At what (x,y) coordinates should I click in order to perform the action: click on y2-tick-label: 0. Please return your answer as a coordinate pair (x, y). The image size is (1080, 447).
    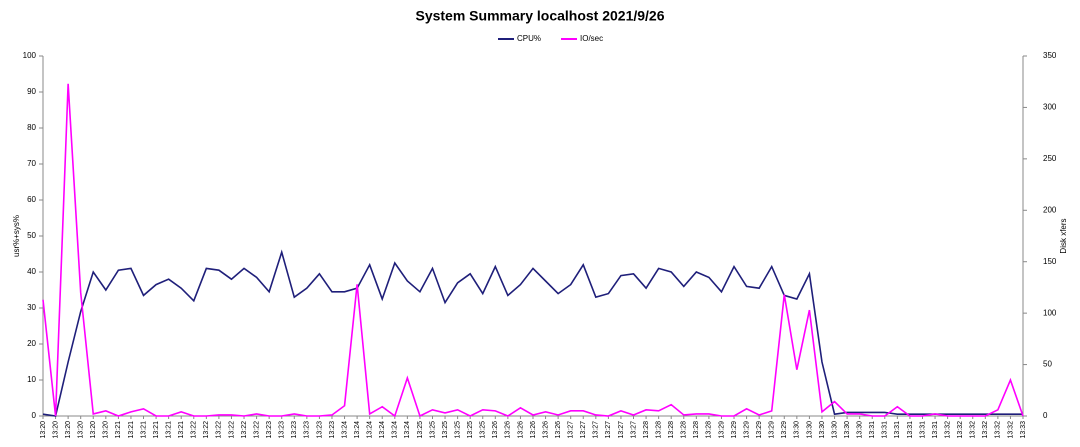
    Looking at the image, I should click on (1045, 415).